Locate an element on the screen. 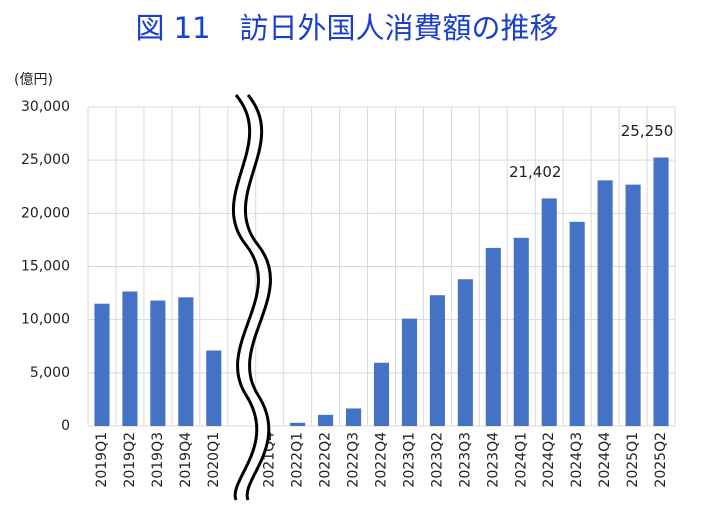 The height and width of the screenshot is (531, 702). x-tick-label: 2019Q1 is located at coordinates (102, 460).